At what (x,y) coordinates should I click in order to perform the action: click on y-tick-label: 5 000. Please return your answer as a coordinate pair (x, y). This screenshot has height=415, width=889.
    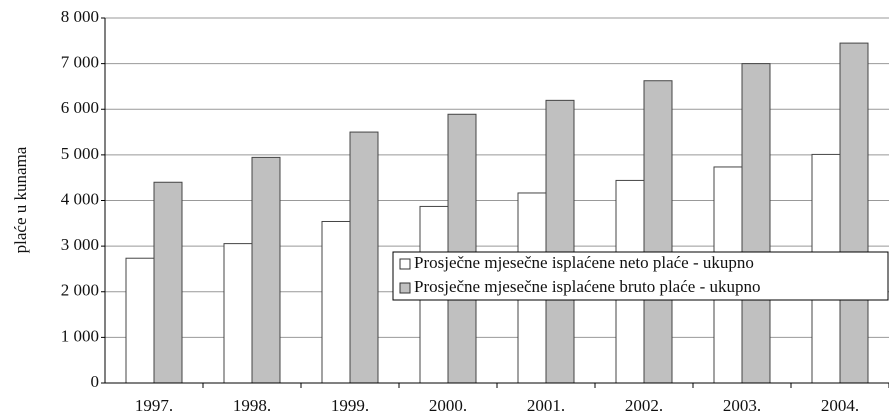
    Looking at the image, I should click on (80, 153).